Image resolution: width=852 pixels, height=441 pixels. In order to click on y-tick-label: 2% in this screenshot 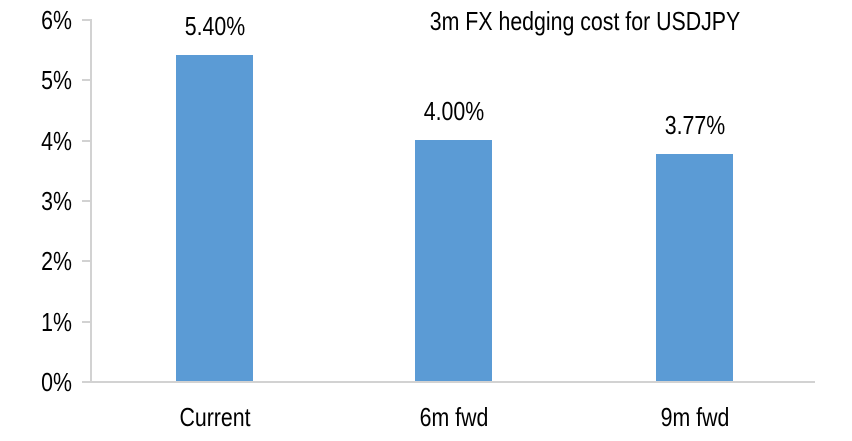, I will do `click(56, 261)`.